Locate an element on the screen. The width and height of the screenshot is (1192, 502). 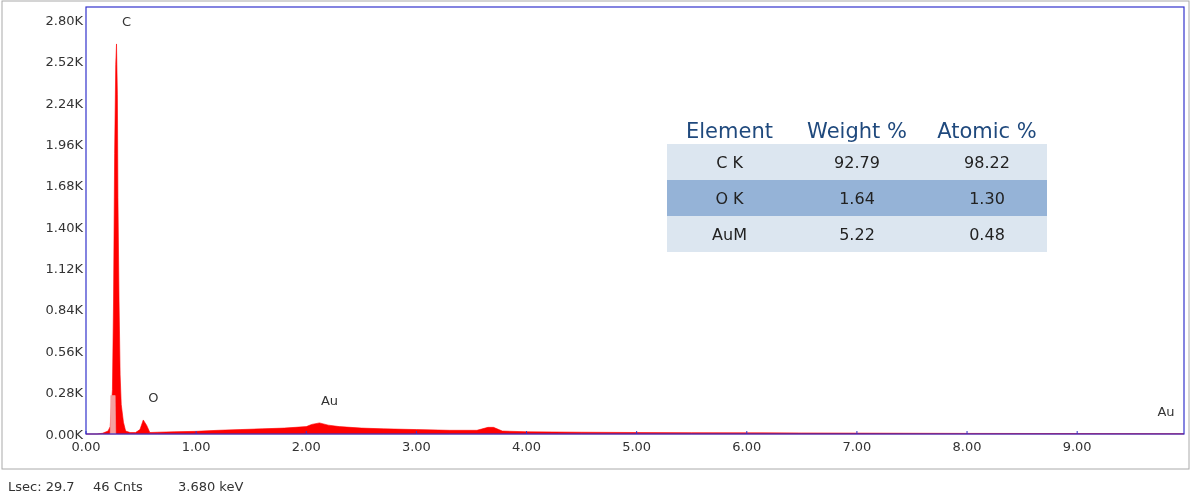
x-tick-label: 4.00 is located at coordinates (526, 446).